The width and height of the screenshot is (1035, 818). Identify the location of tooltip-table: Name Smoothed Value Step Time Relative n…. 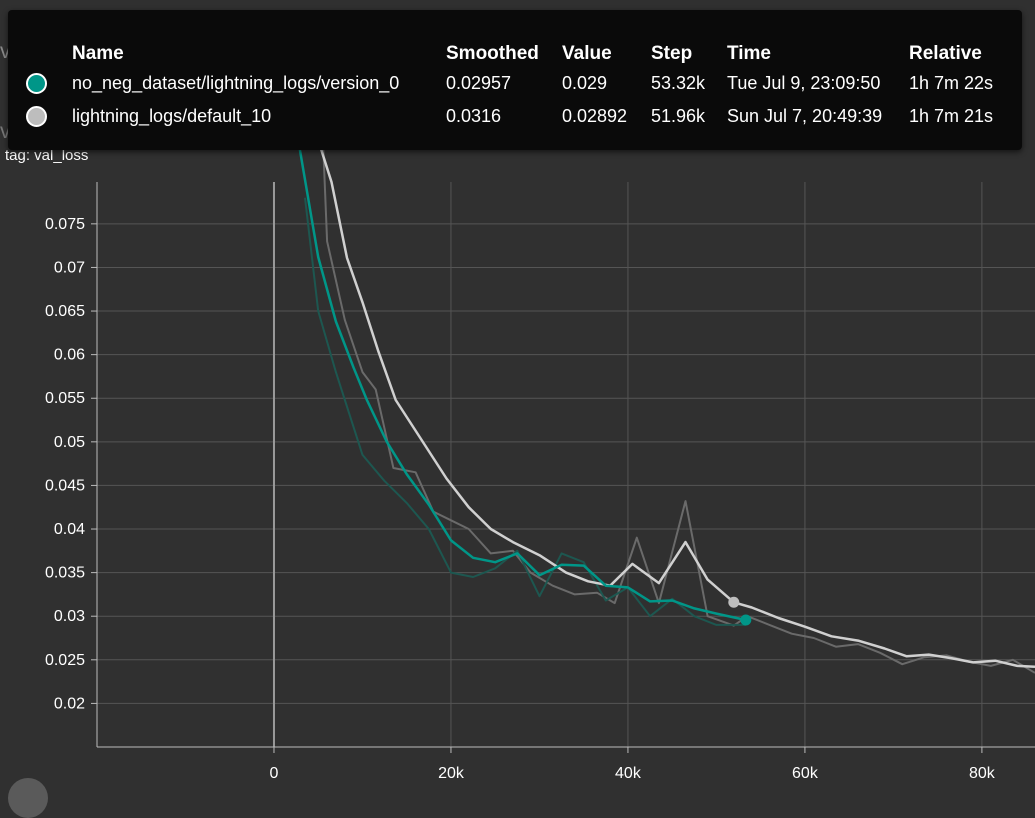
(509, 86).